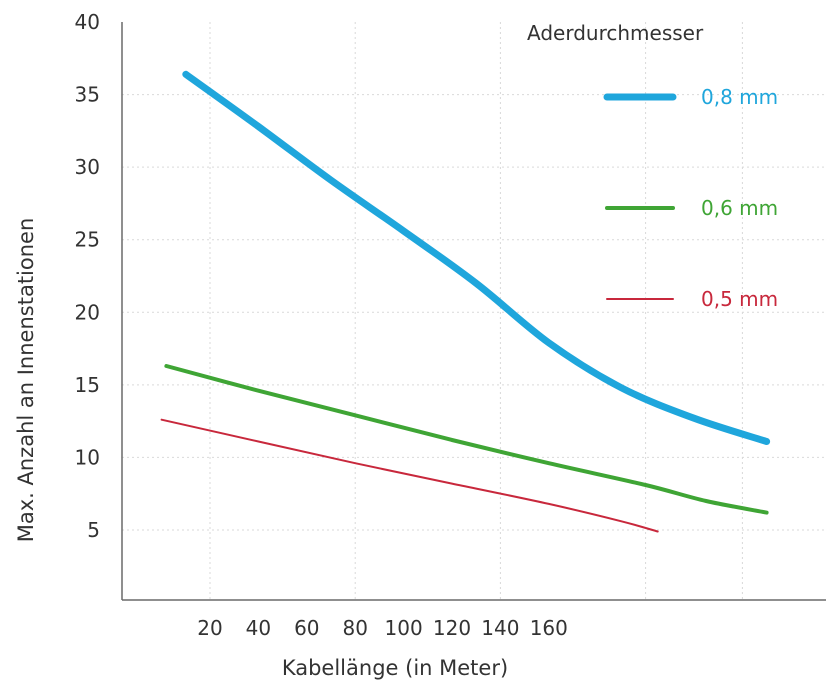  Describe the element at coordinates (87, 312) in the screenshot. I see `y-tick-label: 20` at that location.